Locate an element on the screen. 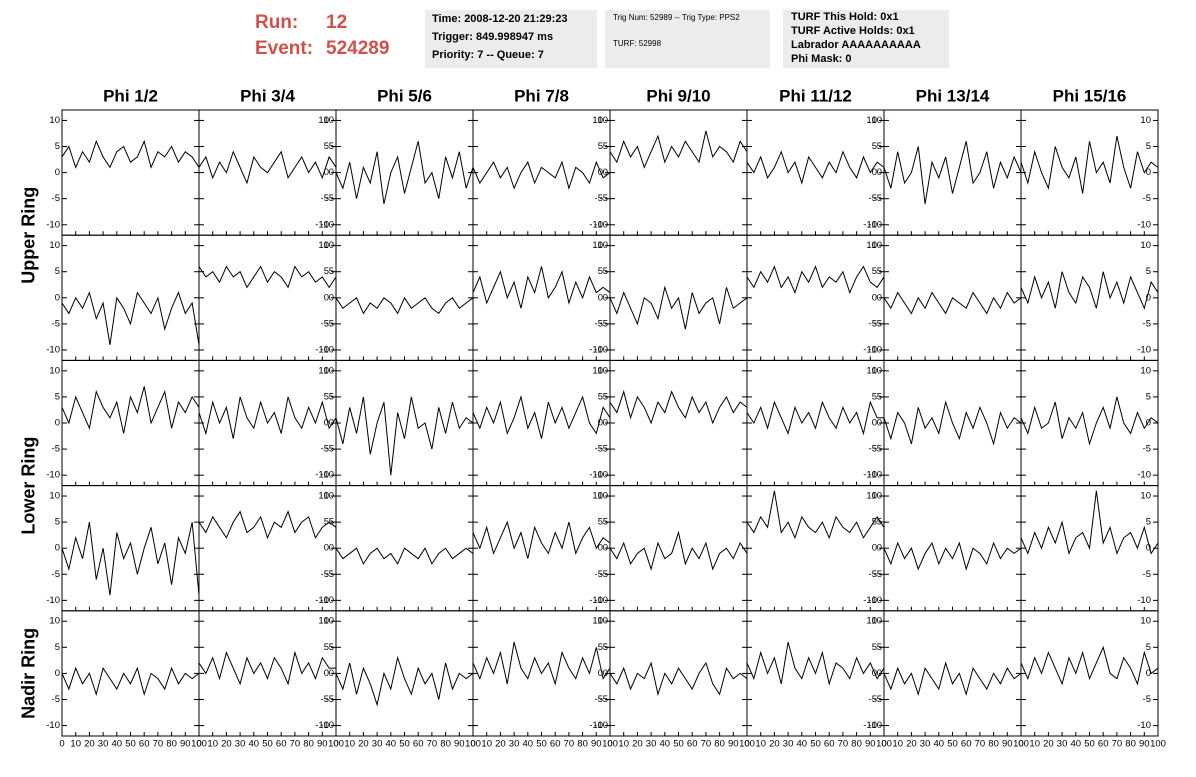 This screenshot has height=777, width=1196. x-tick-label: 30 is located at coordinates (240, 744).